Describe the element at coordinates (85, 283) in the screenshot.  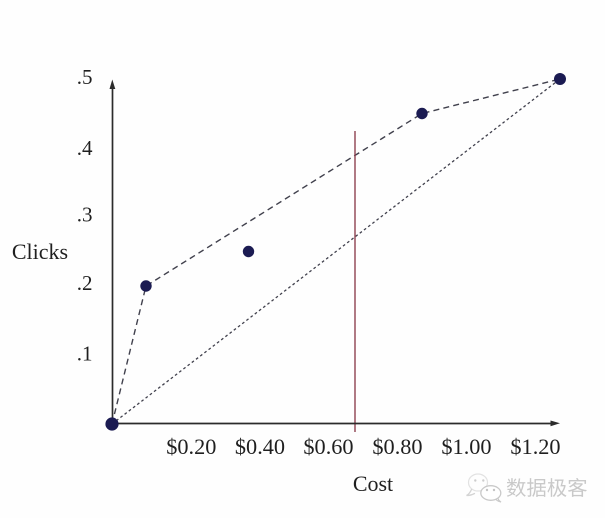
I see `svg-text: .2` at that location.